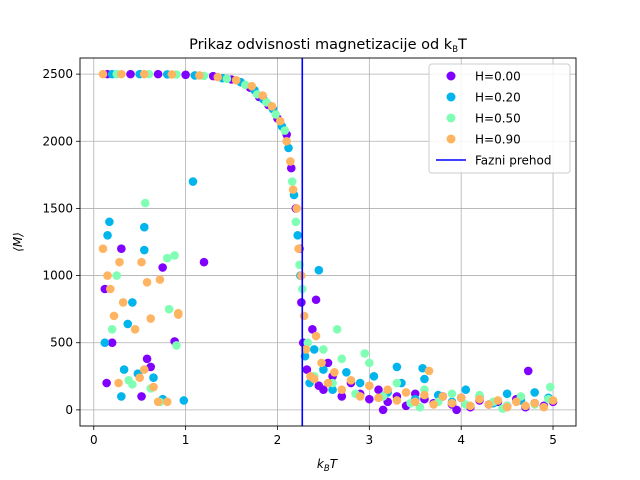 This screenshot has width=640, height=480. Describe the element at coordinates (94, 440) in the screenshot. I see `x-tick-label: 0` at that location.